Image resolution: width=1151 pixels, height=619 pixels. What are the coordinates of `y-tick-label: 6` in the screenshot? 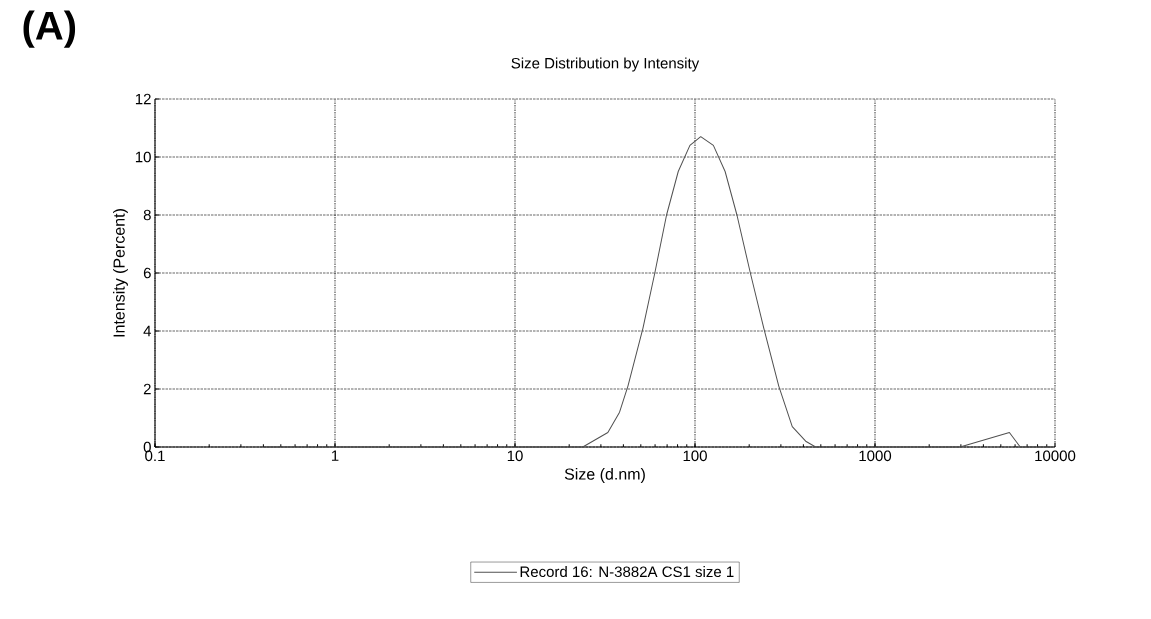 It's located at (147, 273).